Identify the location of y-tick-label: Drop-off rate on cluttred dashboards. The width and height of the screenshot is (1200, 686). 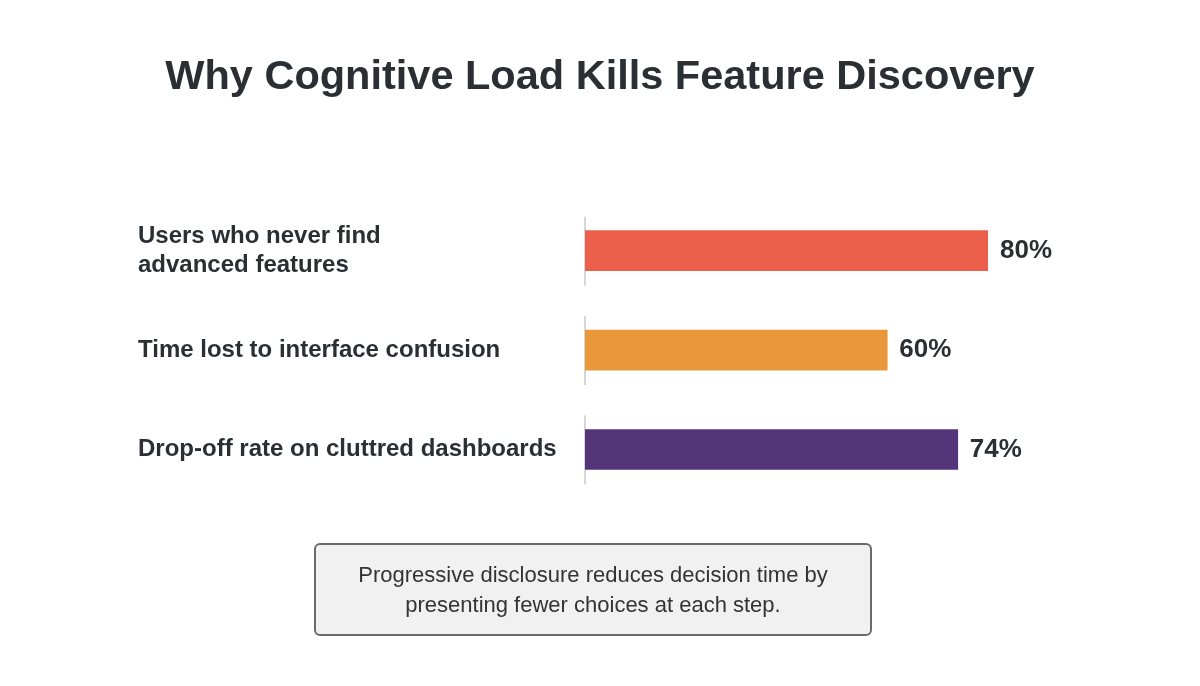
(347, 448).